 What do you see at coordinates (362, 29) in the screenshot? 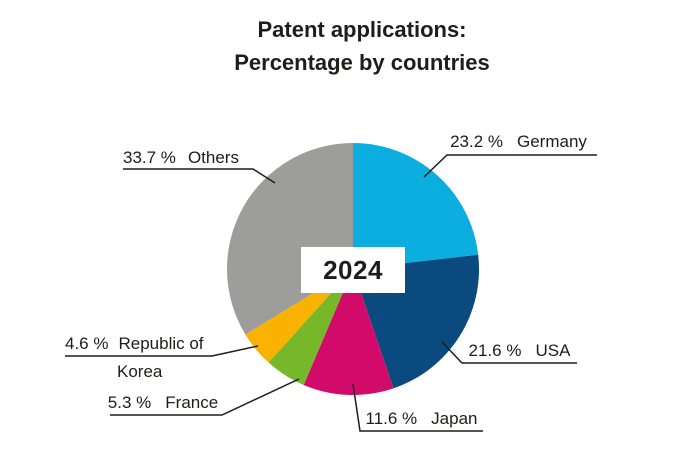
I see `chart-title-line-1: Patent applications:` at bounding box center [362, 29].